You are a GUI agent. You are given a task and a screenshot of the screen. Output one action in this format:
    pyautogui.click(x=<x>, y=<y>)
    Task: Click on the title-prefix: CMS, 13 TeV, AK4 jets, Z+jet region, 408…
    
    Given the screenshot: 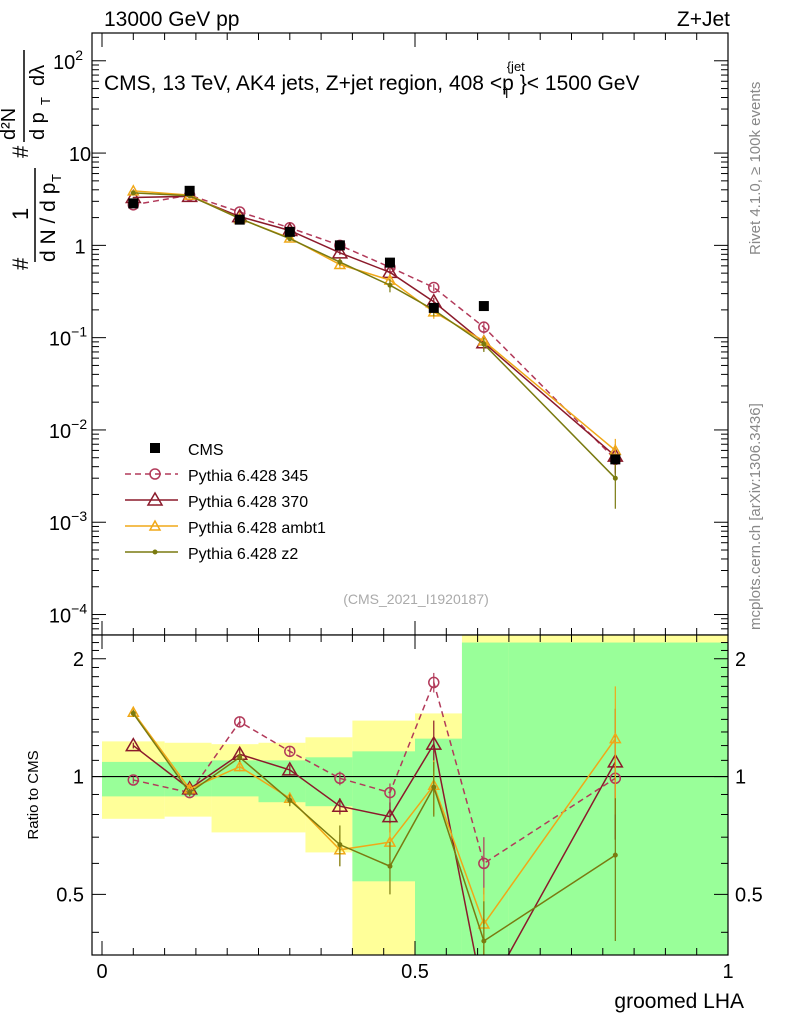 What is the action you would take?
    pyautogui.click(x=303, y=83)
    